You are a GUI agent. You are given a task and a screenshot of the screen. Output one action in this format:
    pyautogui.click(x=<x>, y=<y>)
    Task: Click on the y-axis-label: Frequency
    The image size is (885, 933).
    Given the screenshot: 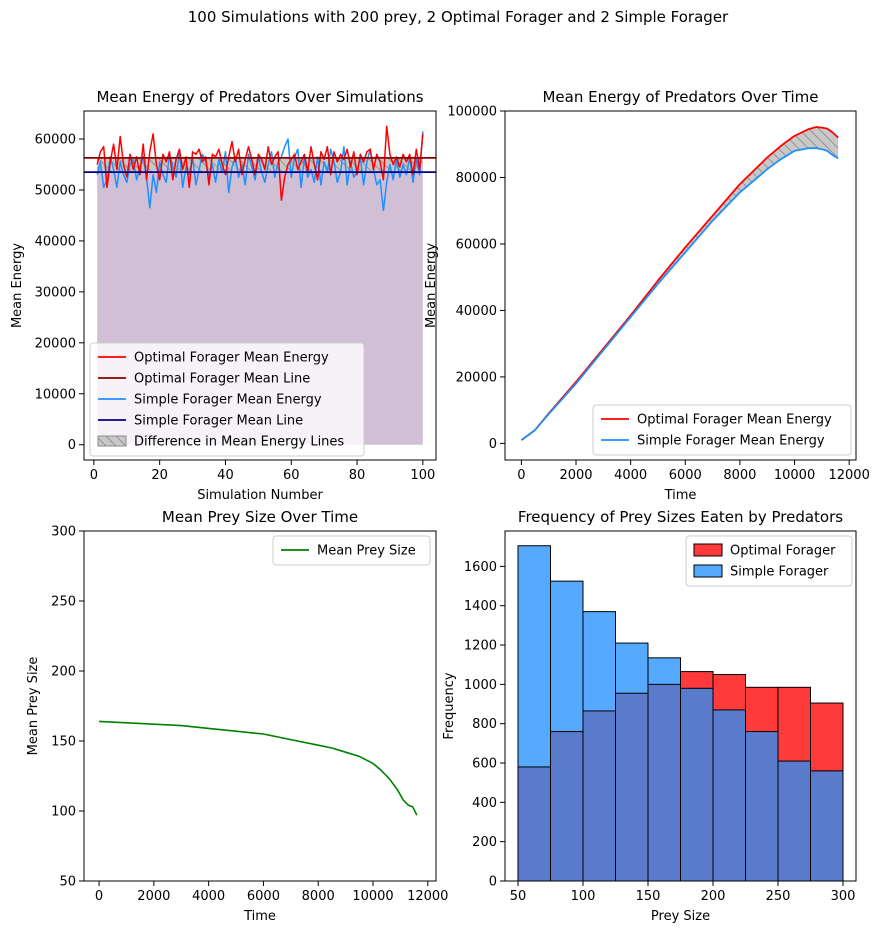 What is the action you would take?
    pyautogui.click(x=449, y=705)
    